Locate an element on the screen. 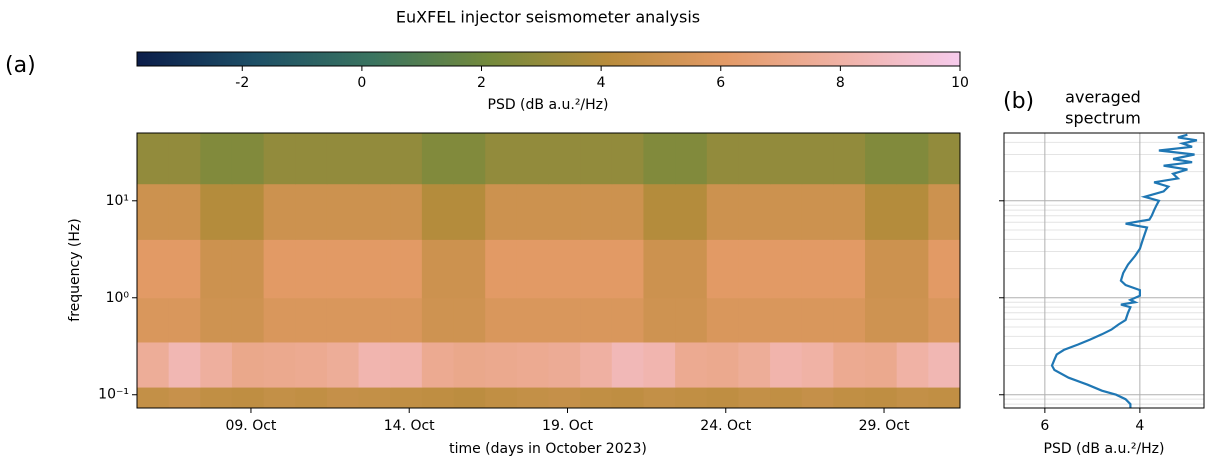 This screenshot has width=1214, height=464. y-tick-label: 10⁰ is located at coordinates (118, 298).